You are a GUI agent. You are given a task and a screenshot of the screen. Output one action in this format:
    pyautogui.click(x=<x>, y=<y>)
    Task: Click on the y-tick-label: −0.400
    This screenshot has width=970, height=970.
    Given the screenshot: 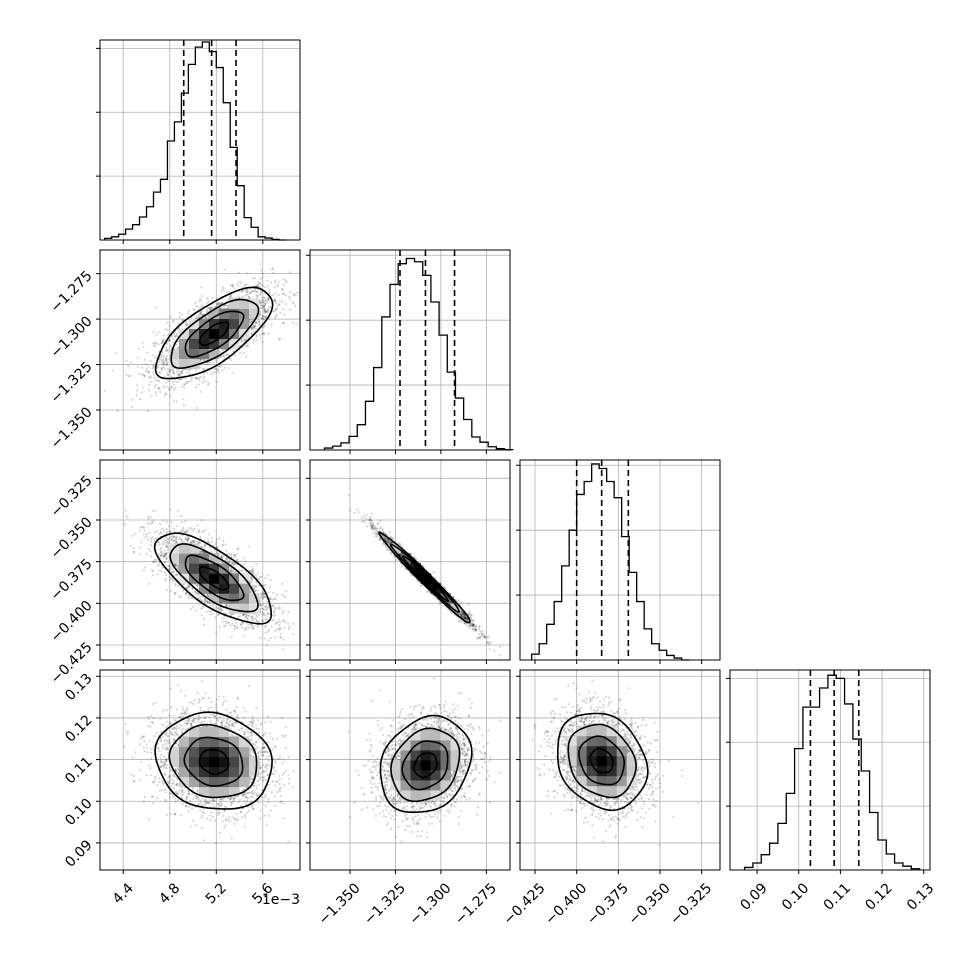 What is the action you would take?
    pyautogui.click(x=72, y=622)
    